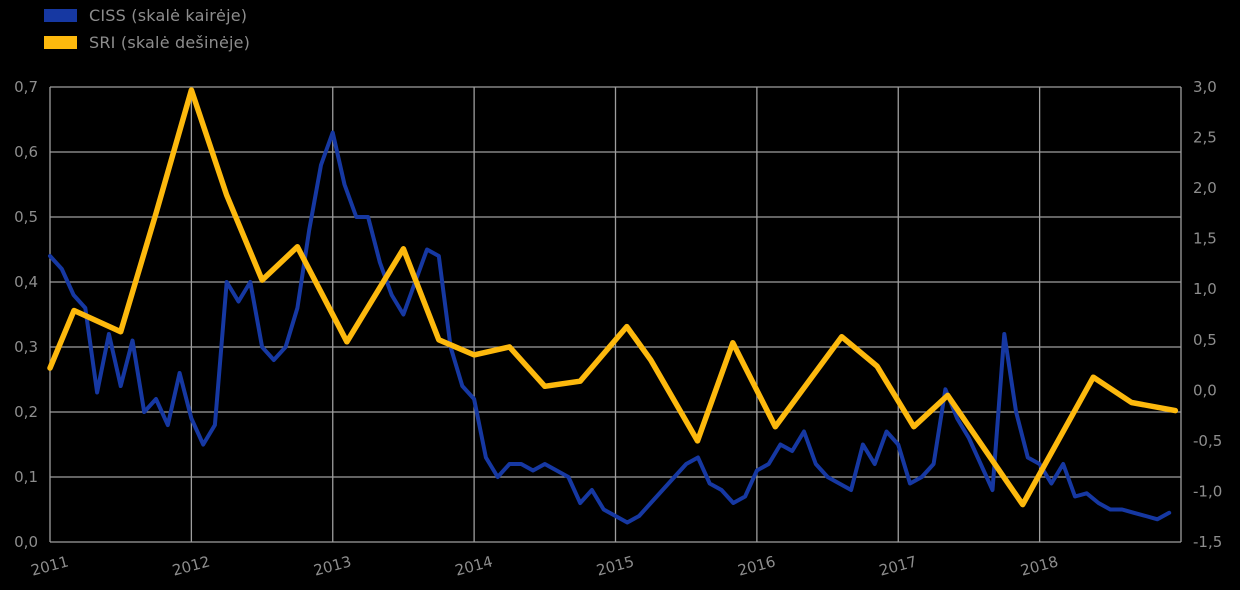 This screenshot has height=590, width=1240. What do you see at coordinates (1207, 441) in the screenshot?
I see `svg-text: -0,5` at bounding box center [1207, 441].